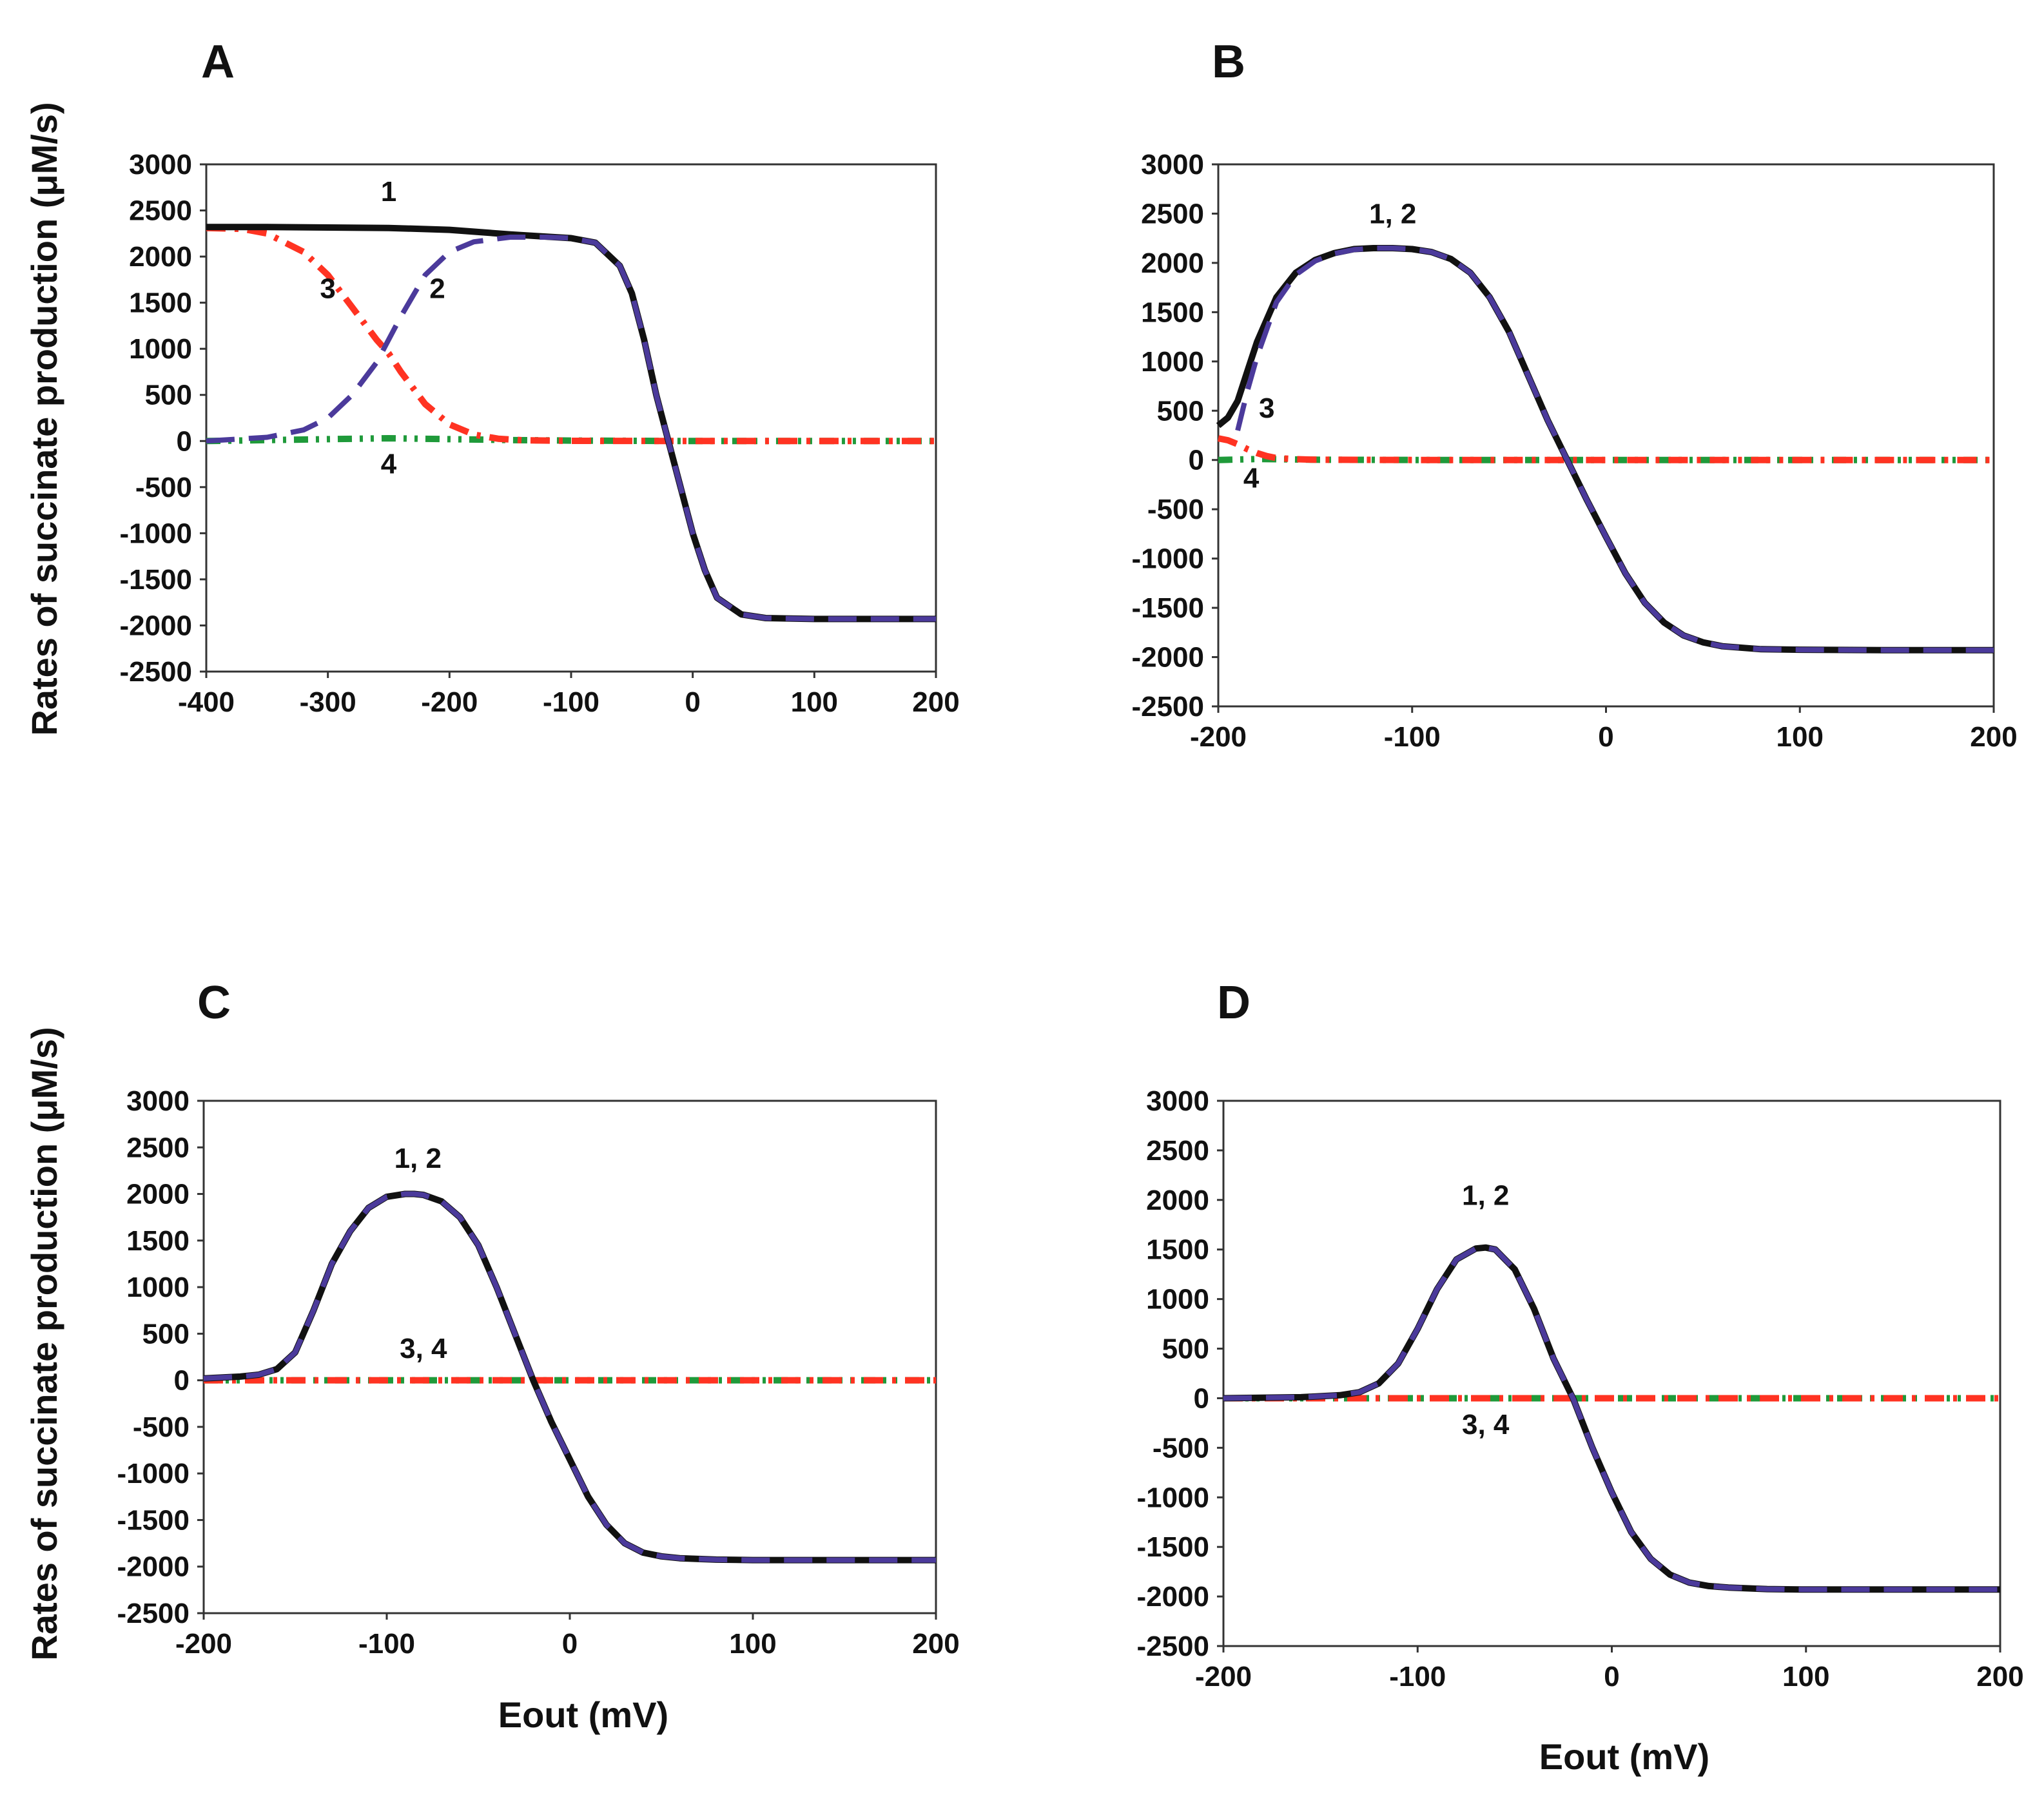  I want to click on x-axis-label-d: Eout (mV), so click(1624, 1756).